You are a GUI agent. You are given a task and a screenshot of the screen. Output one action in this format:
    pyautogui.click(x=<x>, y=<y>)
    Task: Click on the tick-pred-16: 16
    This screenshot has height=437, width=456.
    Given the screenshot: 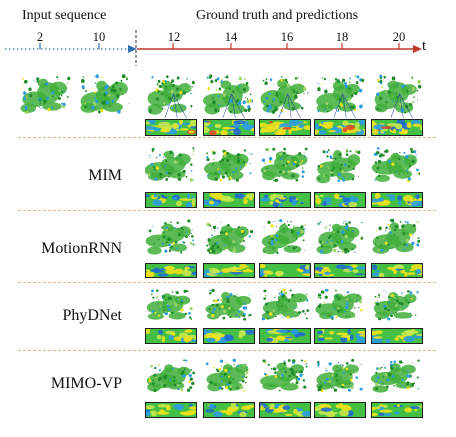 What is the action you would take?
    pyautogui.click(x=287, y=37)
    